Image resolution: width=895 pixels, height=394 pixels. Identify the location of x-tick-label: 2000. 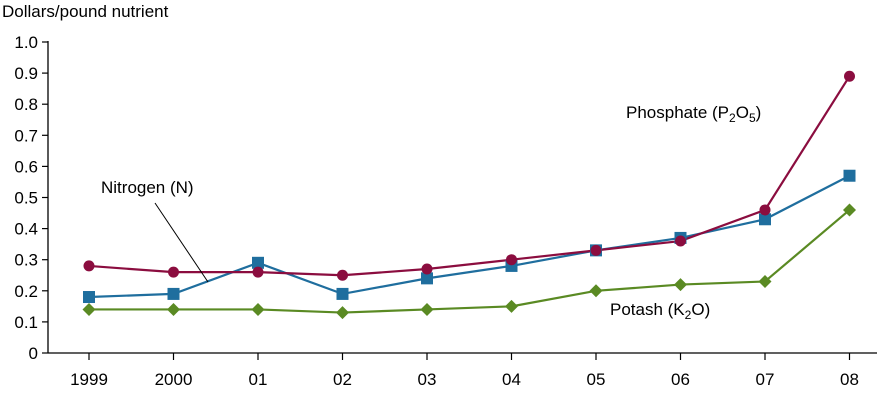
(174, 379).